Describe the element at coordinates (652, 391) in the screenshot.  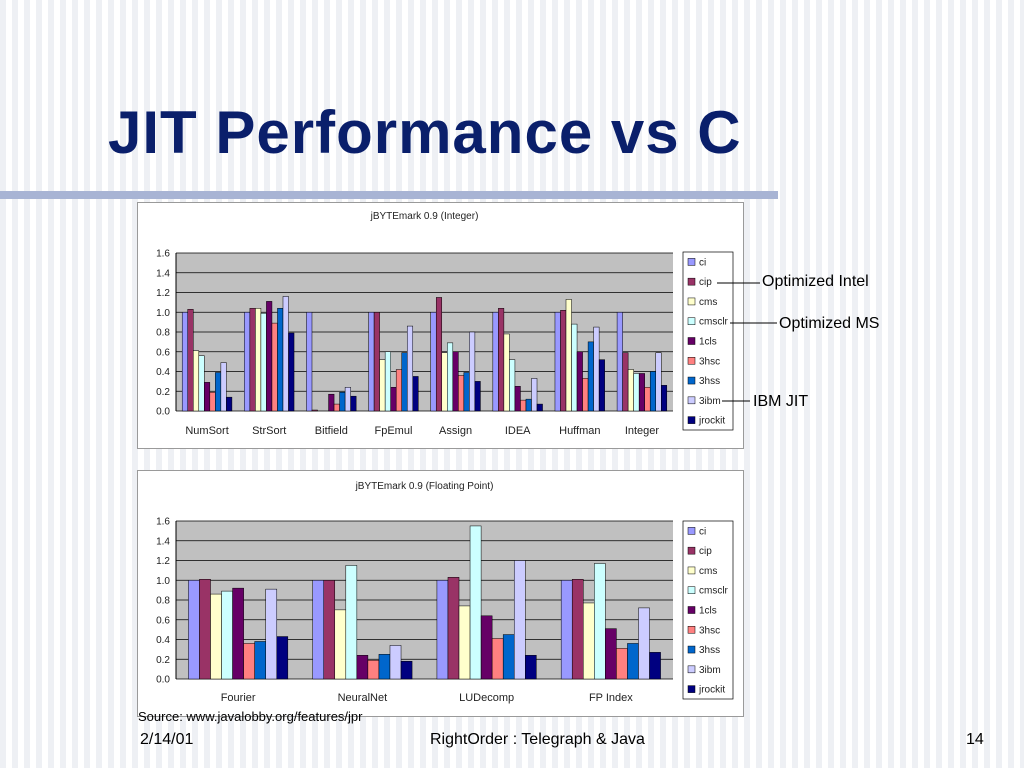
I see `bar-3hss-integer` at that location.